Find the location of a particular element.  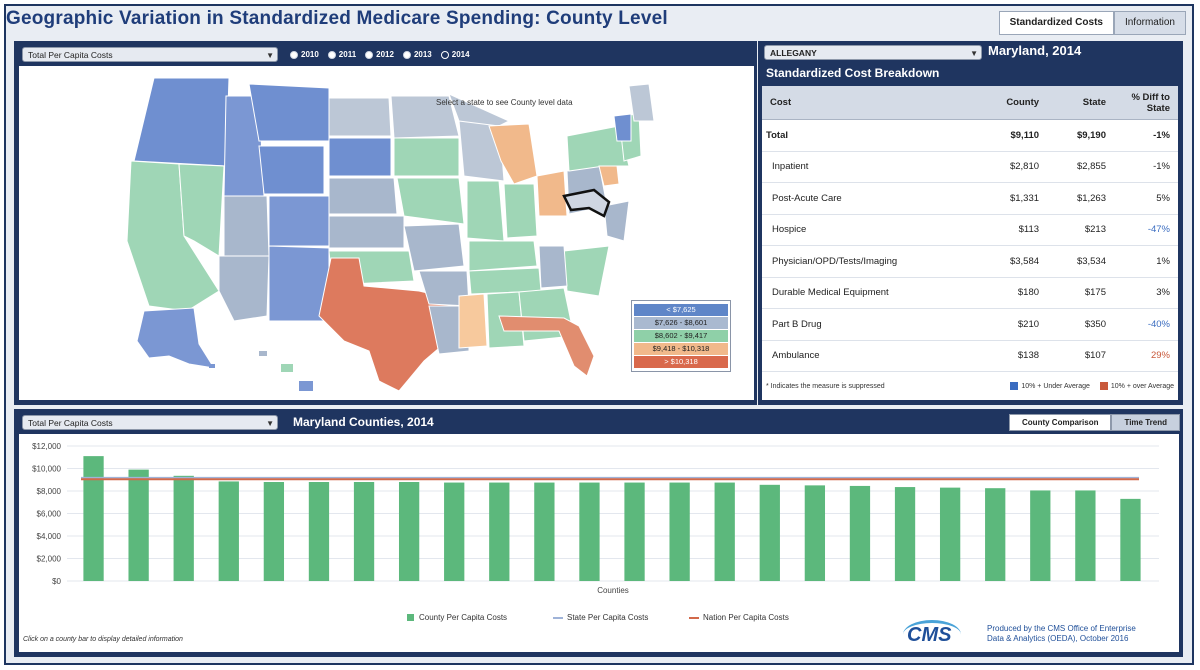

year-radio-2014: 2014 is located at coordinates (455, 54).